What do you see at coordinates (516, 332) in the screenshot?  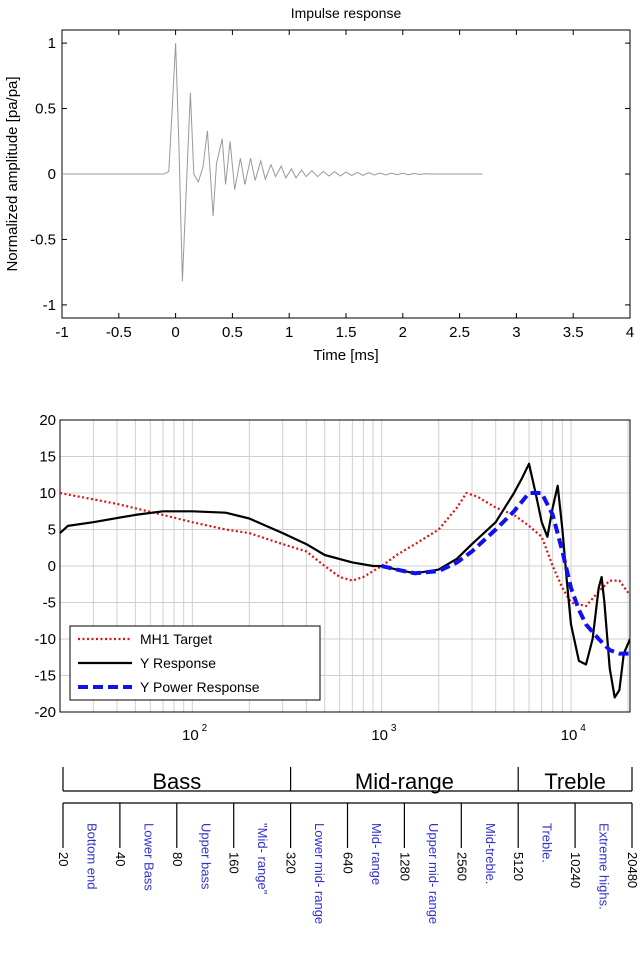 I see `impulse-x-tick-label: 3` at bounding box center [516, 332].